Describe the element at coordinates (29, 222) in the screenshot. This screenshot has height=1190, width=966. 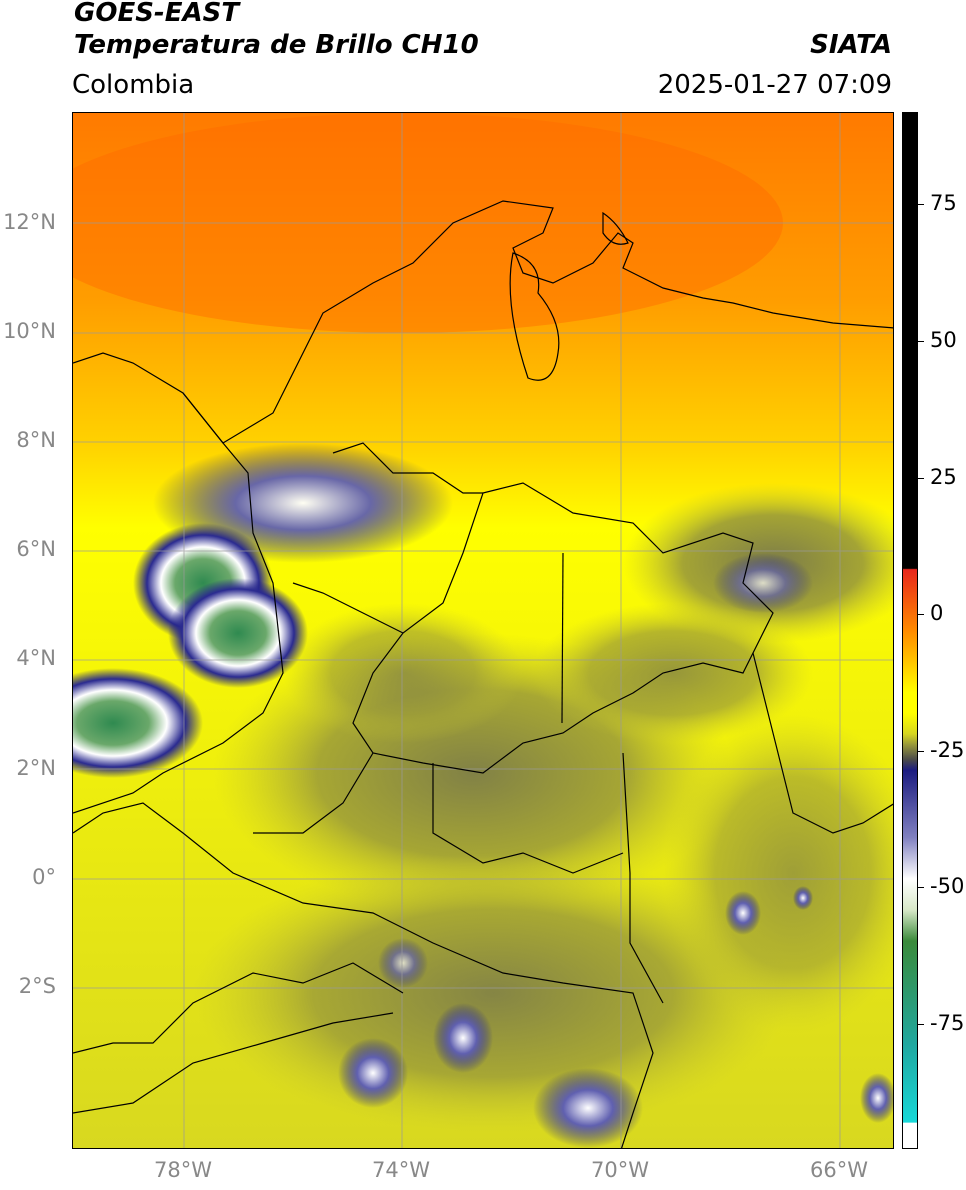
I see `lat-label-12n: 12°N` at that location.